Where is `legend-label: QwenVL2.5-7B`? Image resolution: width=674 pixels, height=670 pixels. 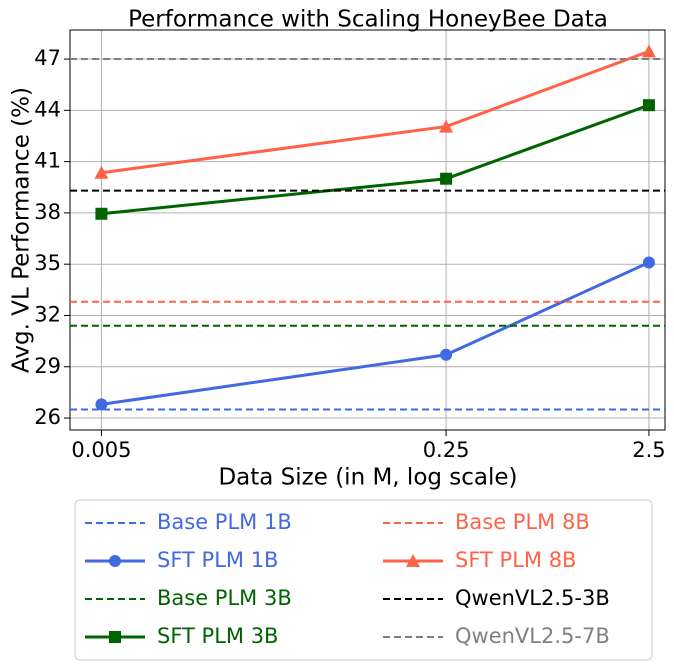 legend-label: QwenVL2.5-7B is located at coordinates (532, 636).